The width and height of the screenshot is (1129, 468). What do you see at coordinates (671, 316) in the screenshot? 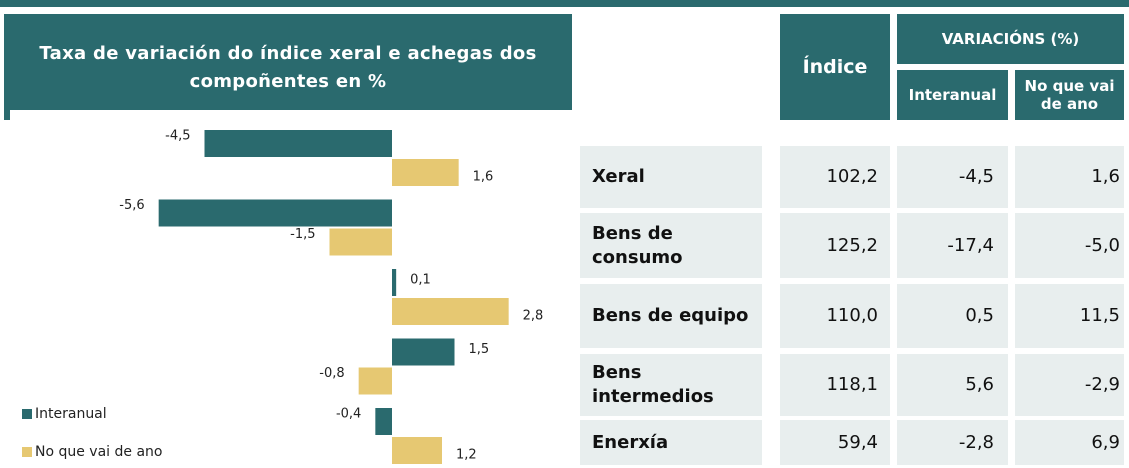
I see `row-label: Bens de equipo` at bounding box center [671, 316].